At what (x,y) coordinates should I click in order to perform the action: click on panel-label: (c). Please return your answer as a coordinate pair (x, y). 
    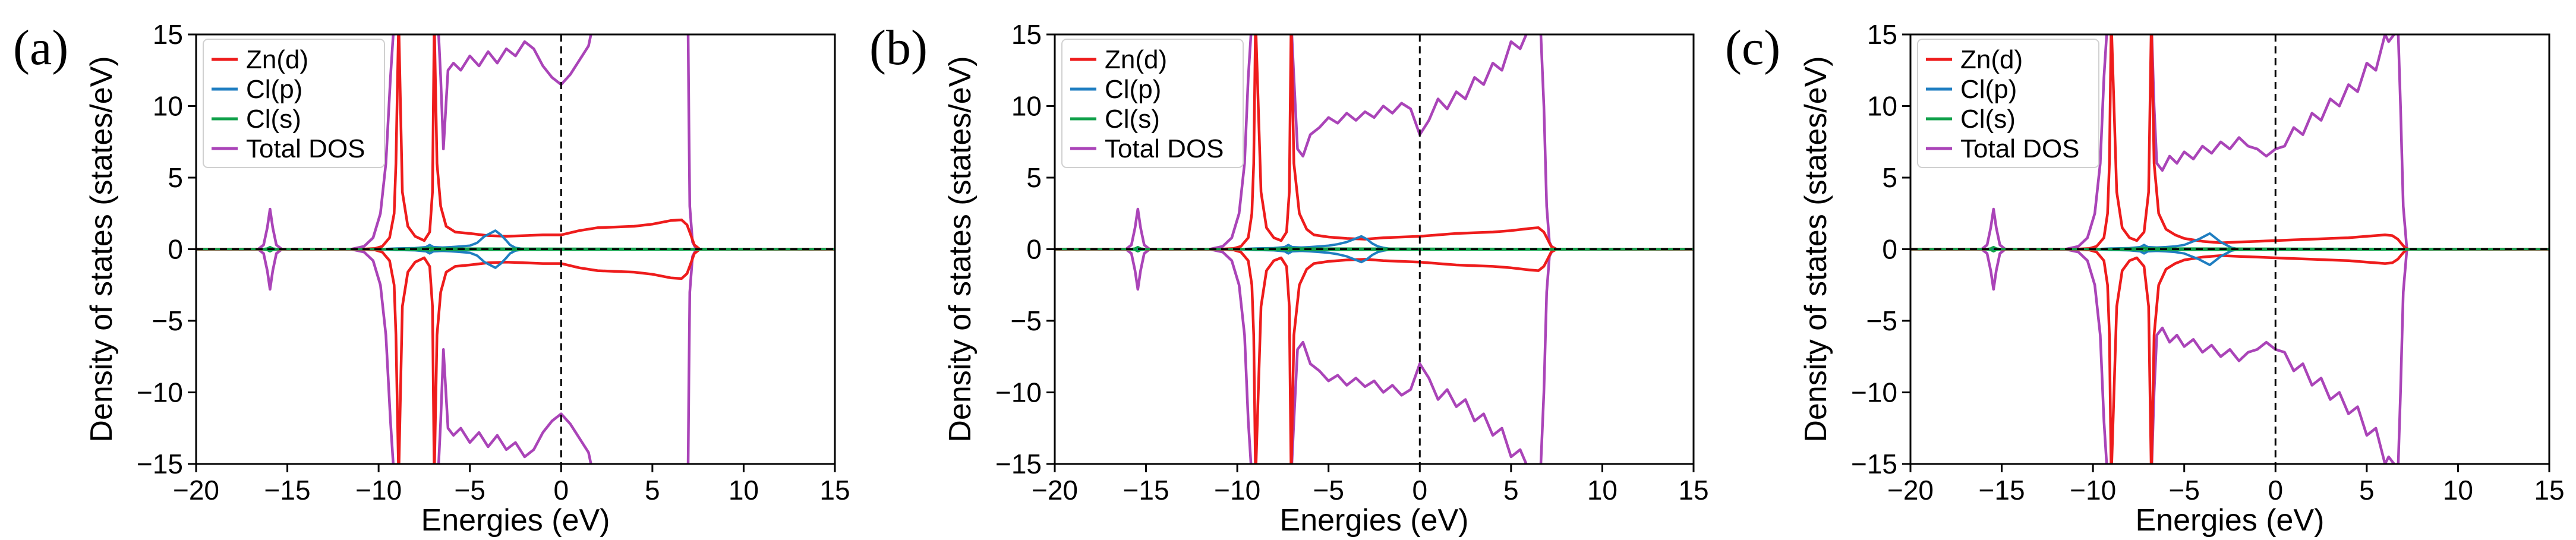
    Looking at the image, I should click on (1752, 47).